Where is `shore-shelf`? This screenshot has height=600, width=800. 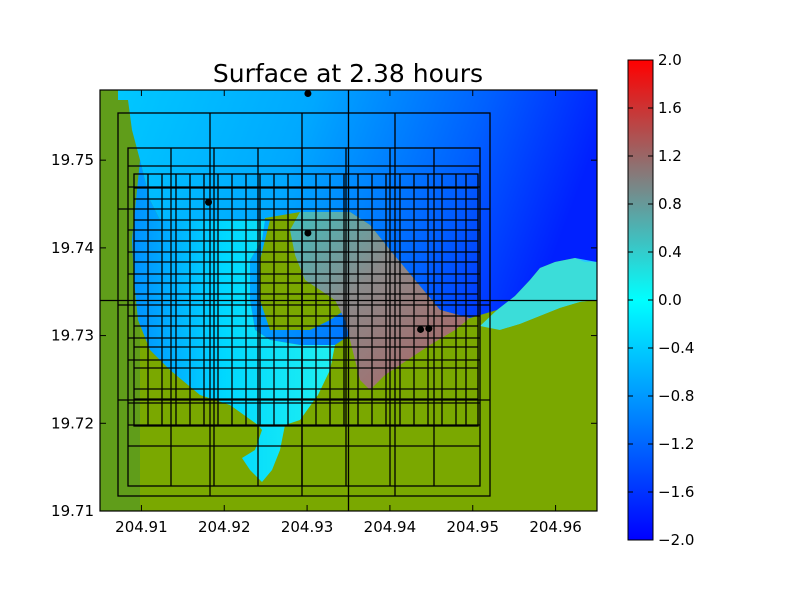
shore-shelf is located at coordinates (538, 294).